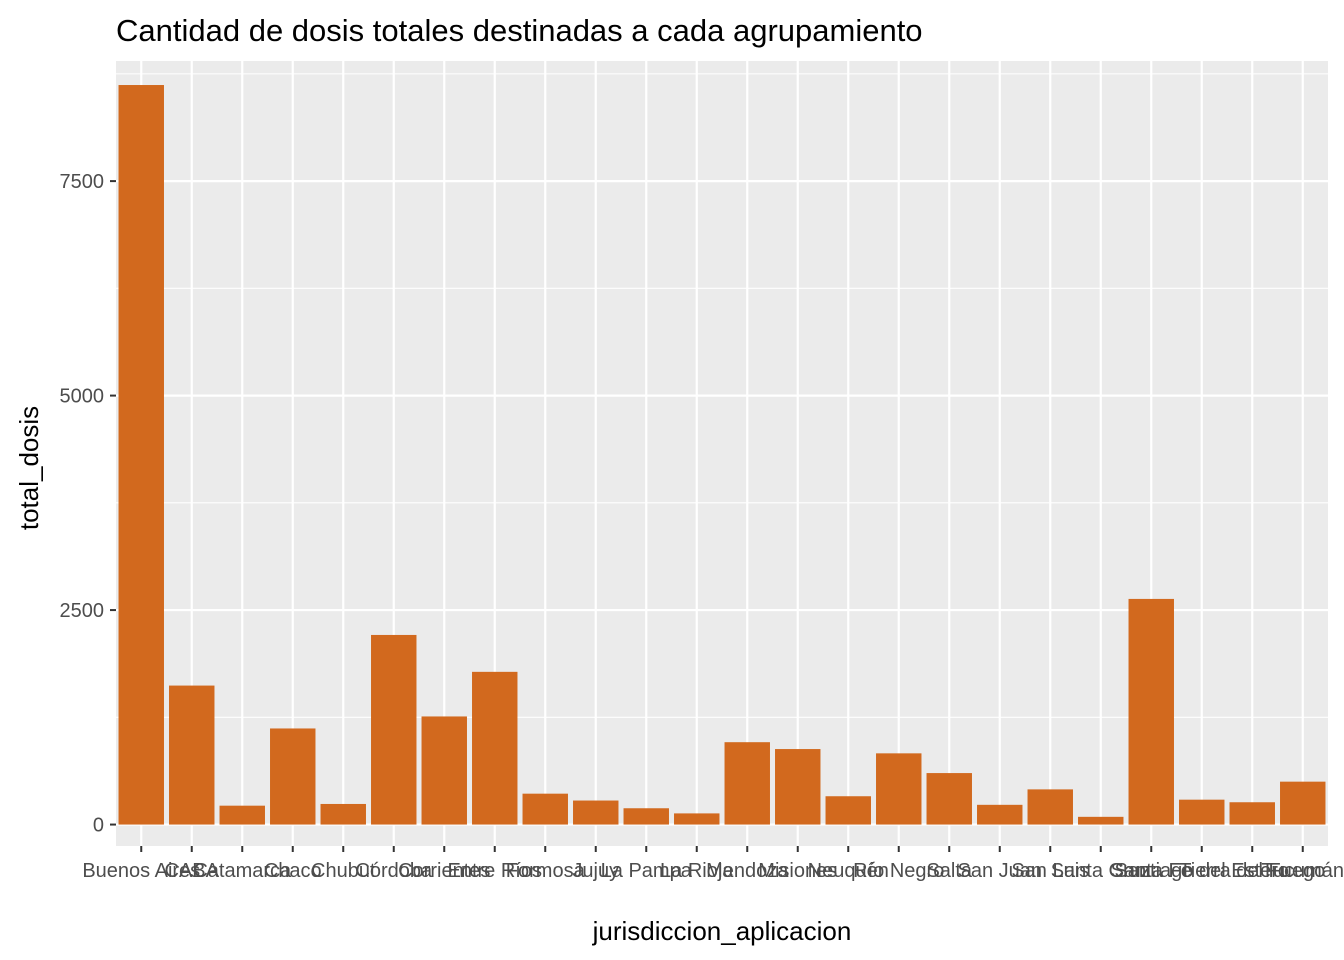 Image resolution: width=1344 pixels, height=960 pixels. What do you see at coordinates (343, 871) in the screenshot?
I see `x-tick-label: Chubut` at bounding box center [343, 871].